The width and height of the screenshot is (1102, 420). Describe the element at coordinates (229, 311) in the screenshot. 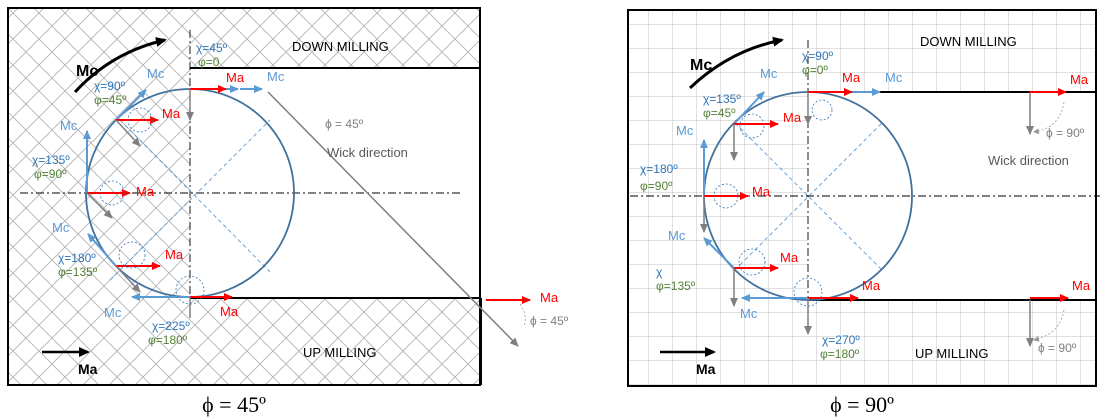

I see `left-ma-5: Ma` at that location.